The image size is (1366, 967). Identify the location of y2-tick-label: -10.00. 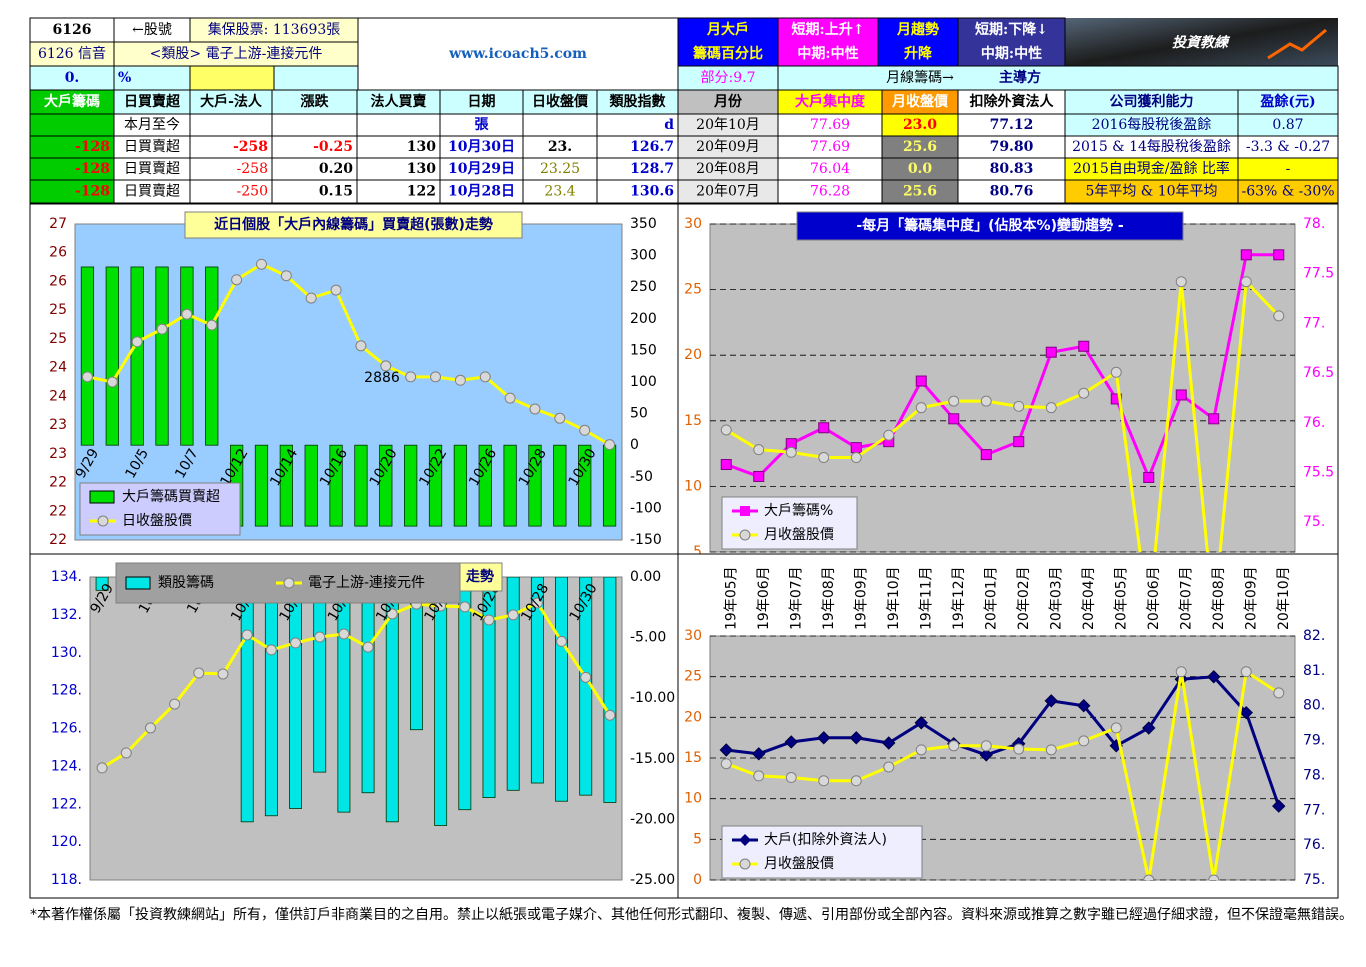
(652, 698).